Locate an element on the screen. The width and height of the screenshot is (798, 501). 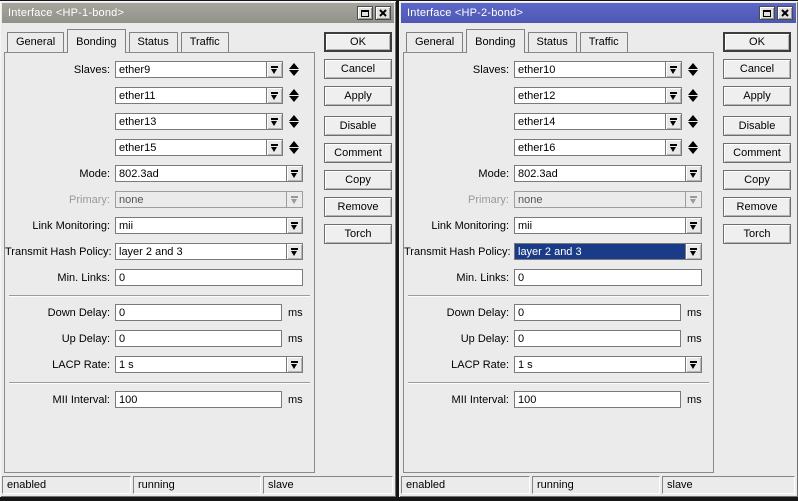
mii-interval-row: MII Interval: ms is located at coordinates (558, 399).